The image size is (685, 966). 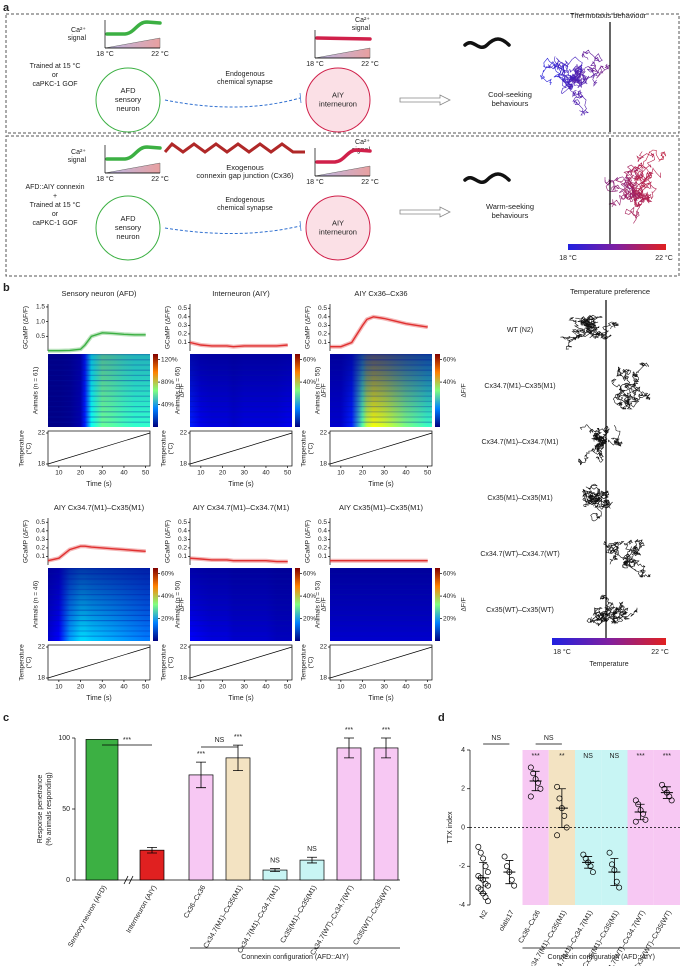 I want to click on ca-trace, so click(x=133, y=153).